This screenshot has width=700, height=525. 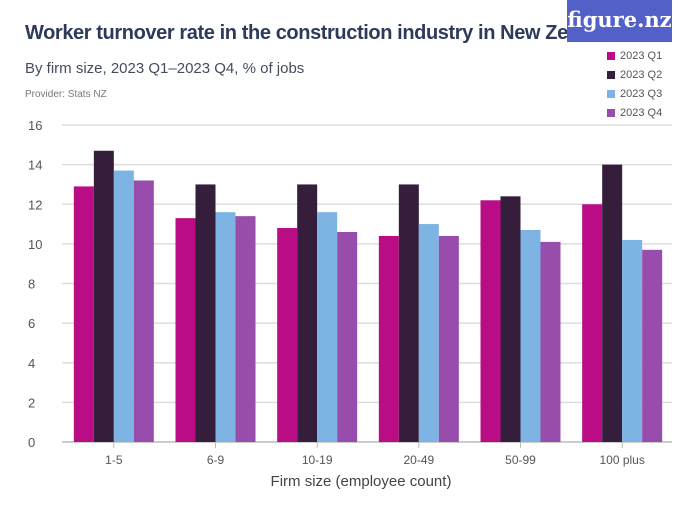 I want to click on x-axis-label: Firm size (employee count), so click(x=361, y=481).